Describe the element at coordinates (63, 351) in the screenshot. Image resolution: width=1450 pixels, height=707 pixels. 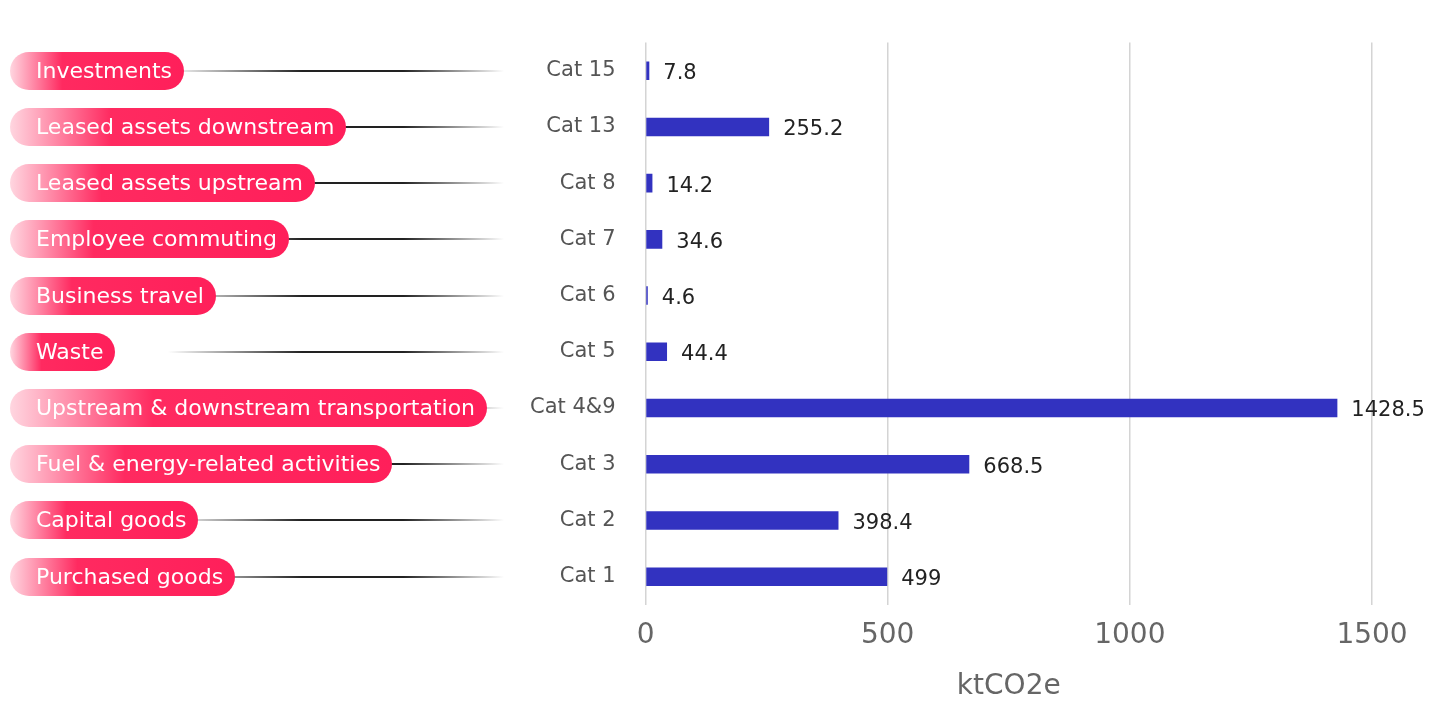
I see `text: Waste` at that location.